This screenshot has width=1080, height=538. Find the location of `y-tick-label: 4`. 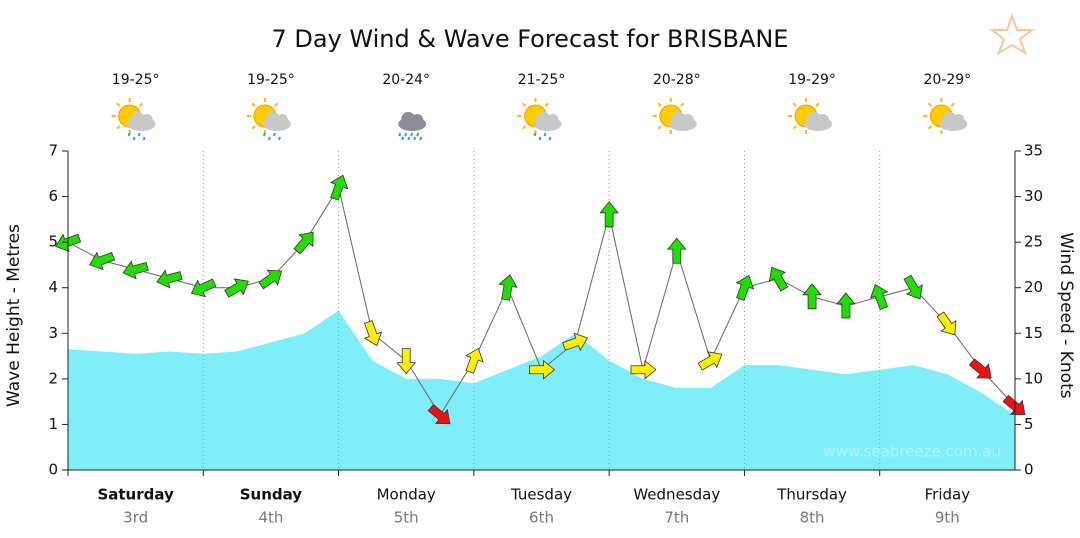

y-tick-label: 4 is located at coordinates (53, 287).